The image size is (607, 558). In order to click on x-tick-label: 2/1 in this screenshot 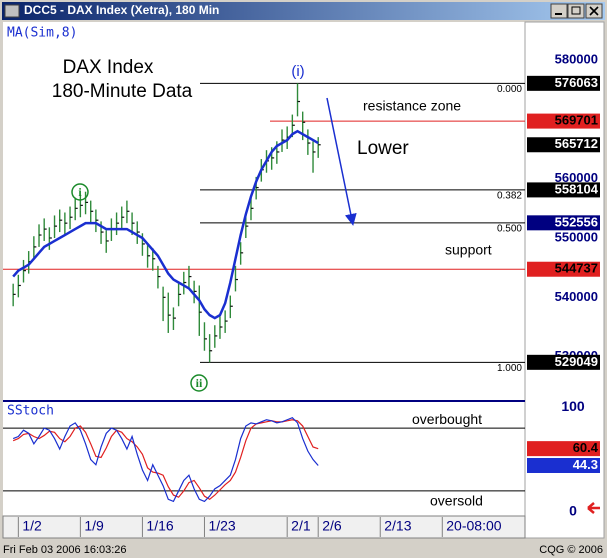, I will do `click(301, 526)`.